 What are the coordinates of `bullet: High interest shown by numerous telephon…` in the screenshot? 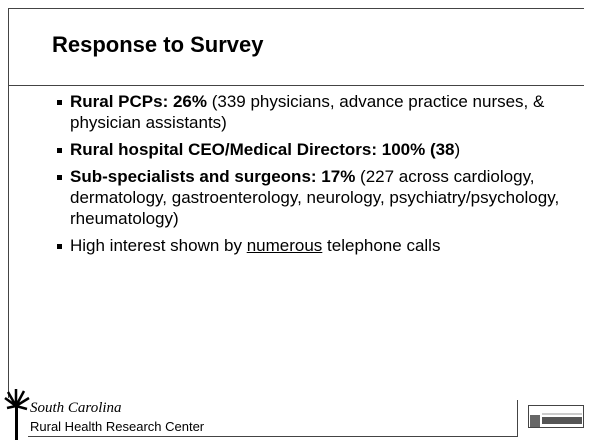 It's located at (311, 245).